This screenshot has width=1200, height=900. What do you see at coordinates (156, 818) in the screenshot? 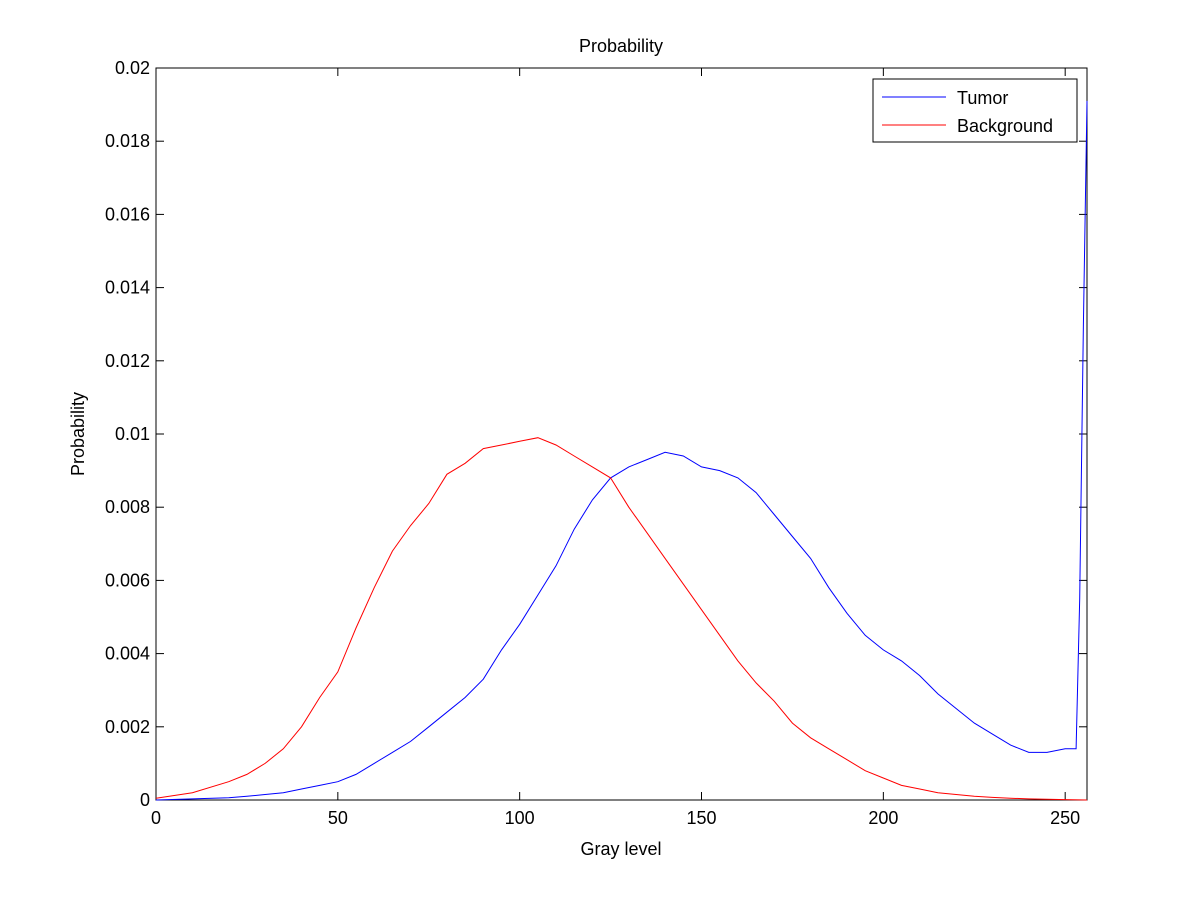
I see `x-tick-label: 0` at bounding box center [156, 818].